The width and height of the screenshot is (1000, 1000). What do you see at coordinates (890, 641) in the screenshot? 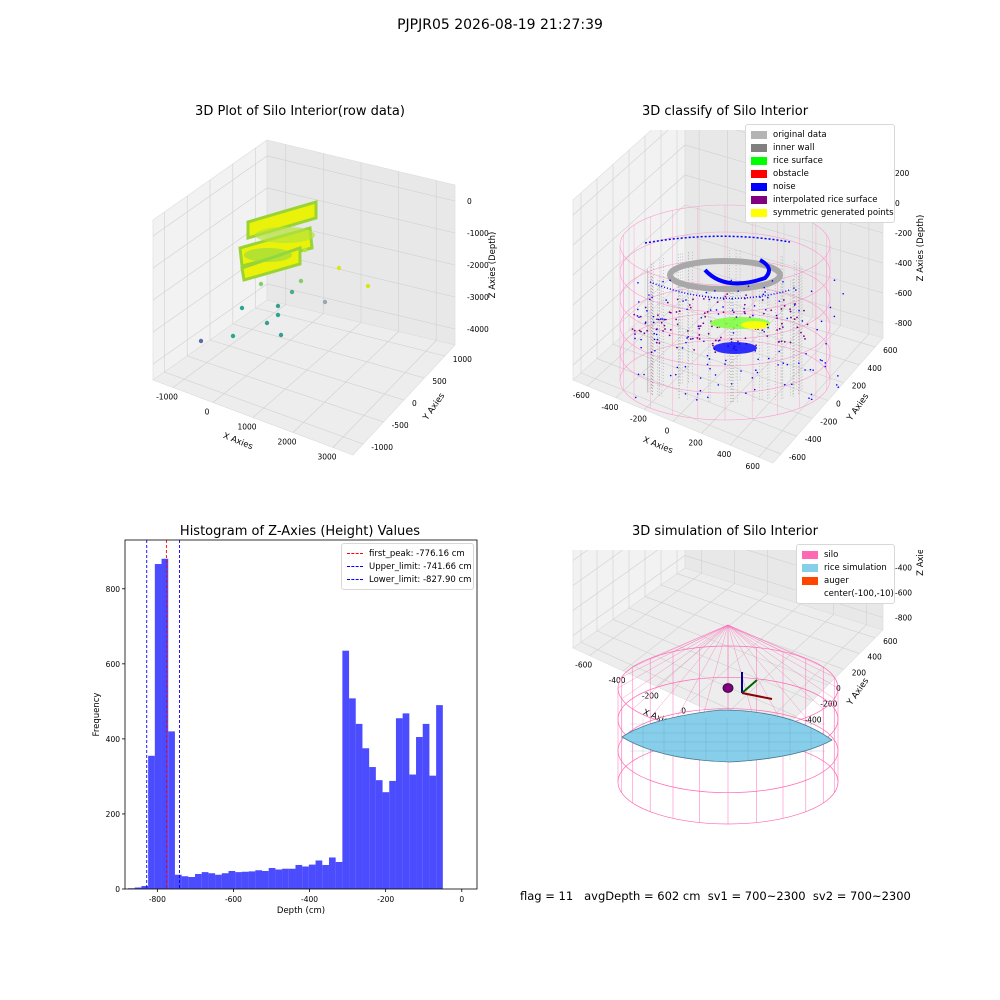
I see `y-tick-label: 600` at bounding box center [890, 641].